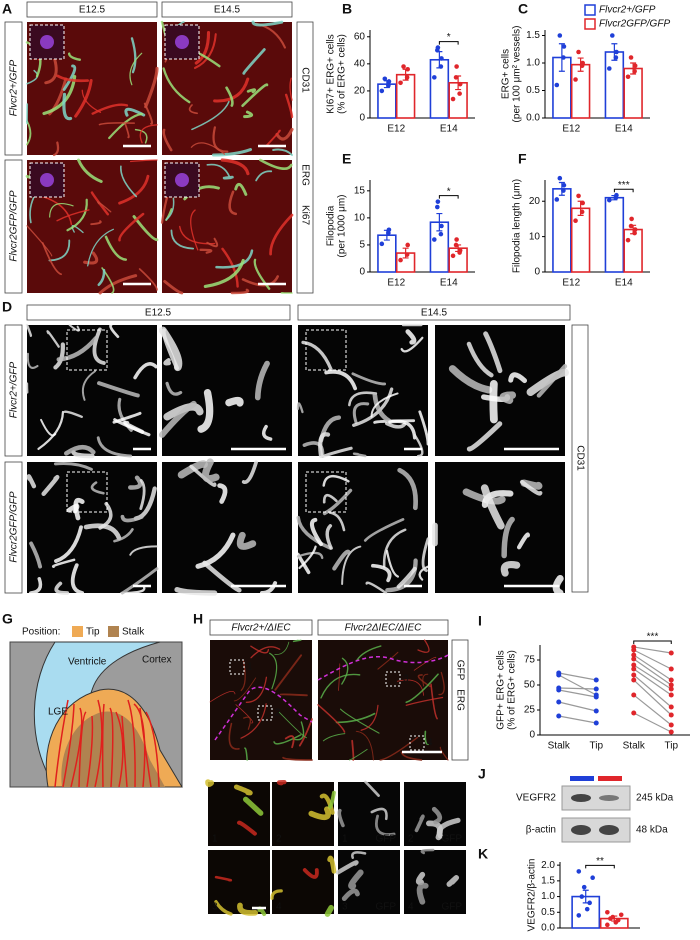 The height and width of the screenshot is (940, 700). What do you see at coordinates (449, 129) in the screenshot?
I see `x-tick-label: E14` at bounding box center [449, 129].